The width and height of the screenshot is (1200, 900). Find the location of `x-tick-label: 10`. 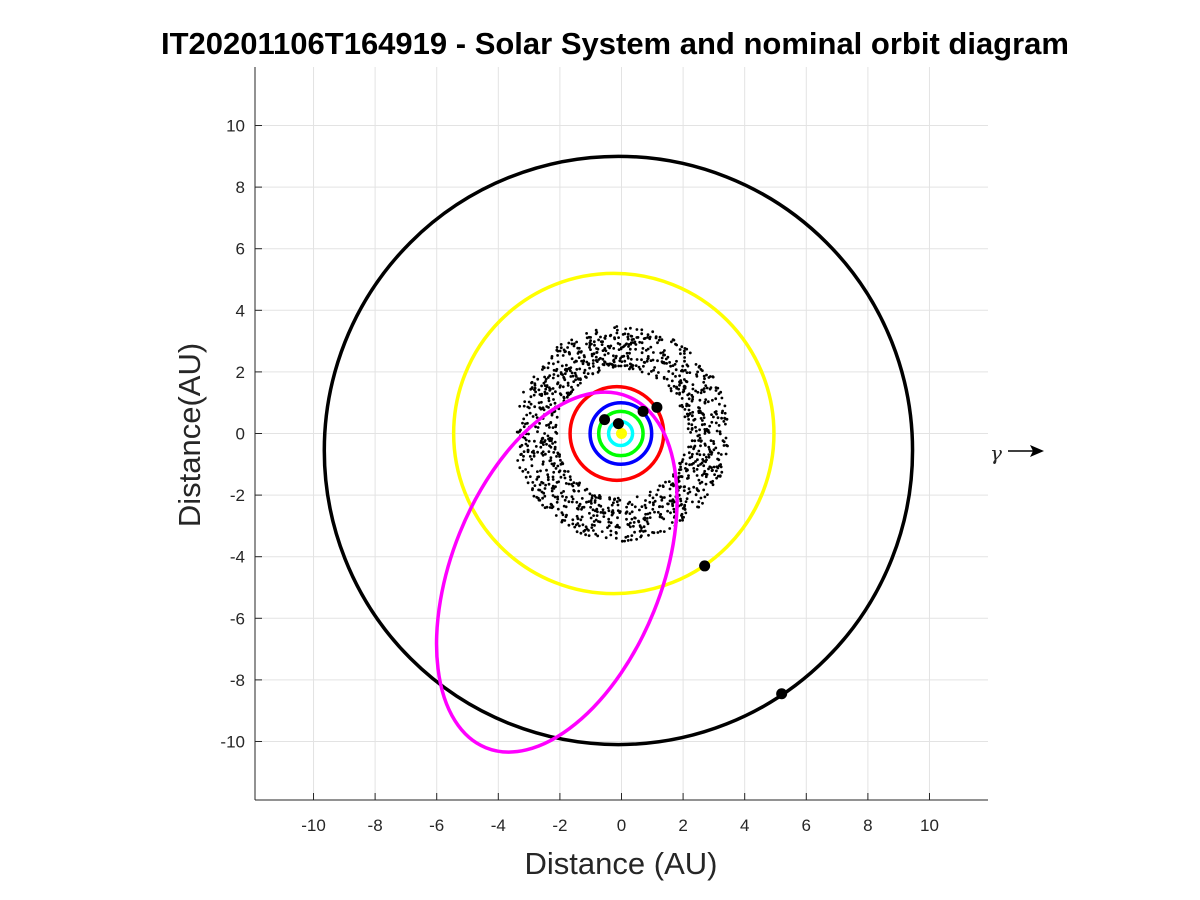

x-tick-label: 10 is located at coordinates (929, 825).